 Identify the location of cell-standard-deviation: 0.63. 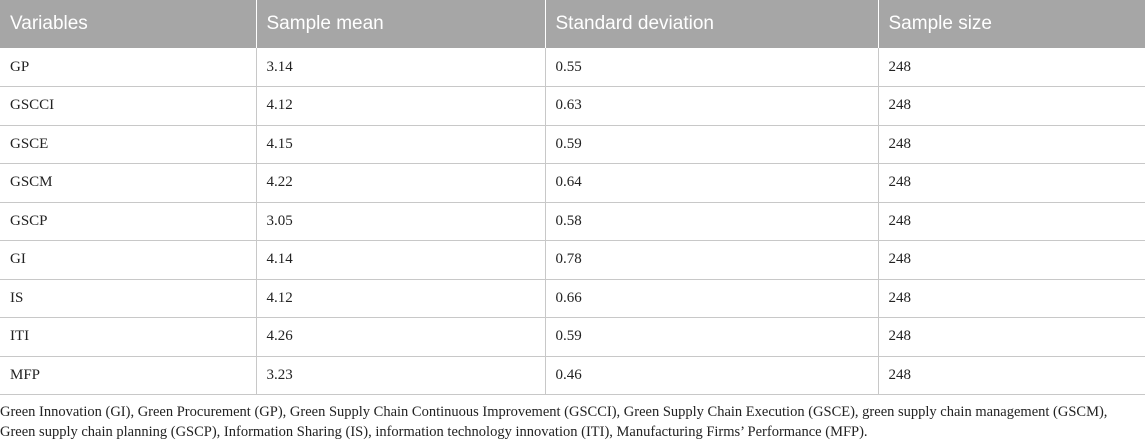
(711, 106).